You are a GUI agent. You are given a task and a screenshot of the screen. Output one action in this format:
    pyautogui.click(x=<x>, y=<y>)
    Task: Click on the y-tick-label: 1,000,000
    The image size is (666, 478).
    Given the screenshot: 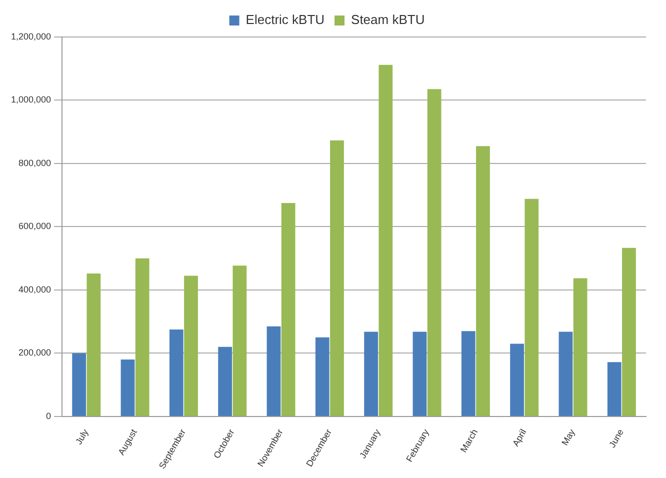 What is the action you would take?
    pyautogui.click(x=31, y=99)
    